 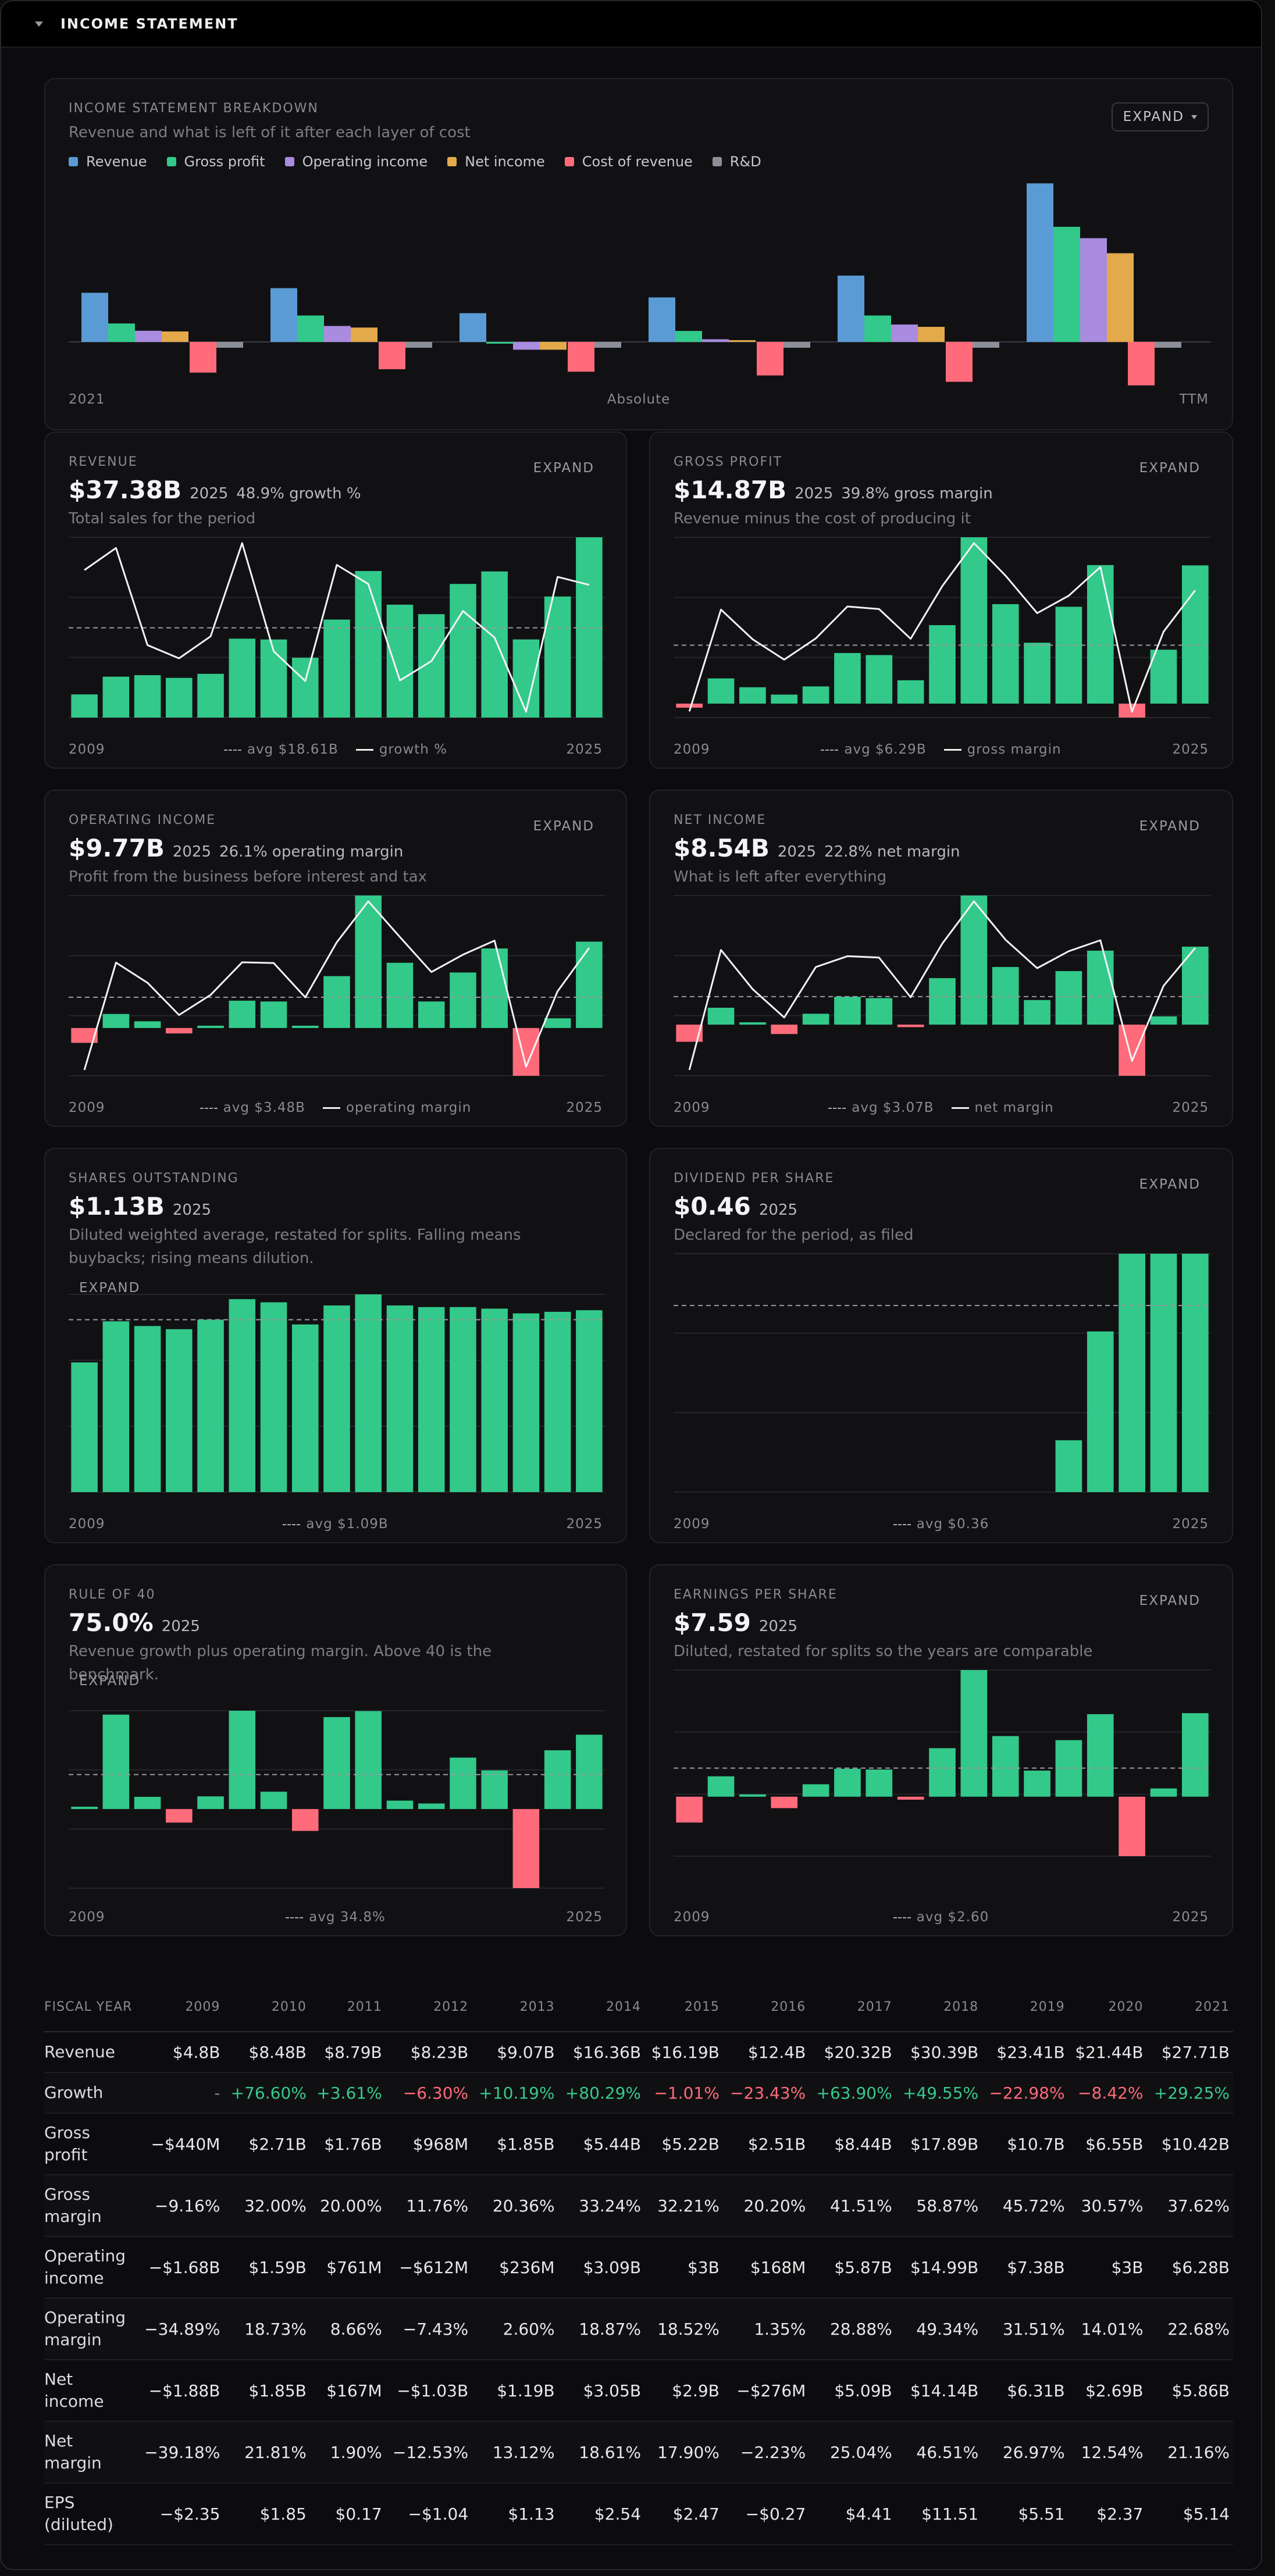 What do you see at coordinates (631, 25) in the screenshot?
I see `section-header: INCOME STATEMENT` at bounding box center [631, 25].